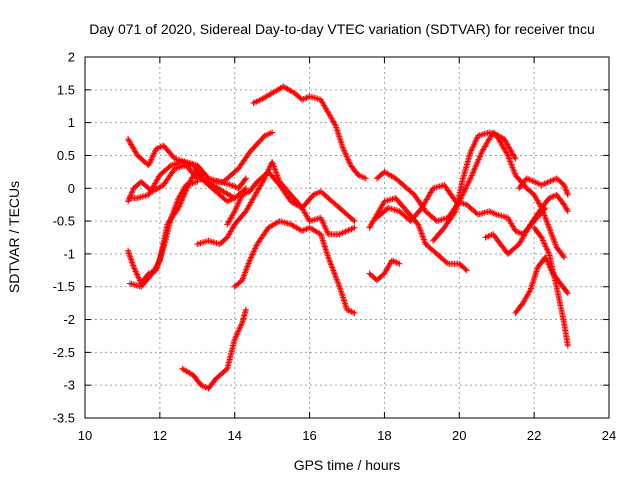 The height and width of the screenshot is (480, 640). I want to click on y-tick-label: 0, so click(71, 188).